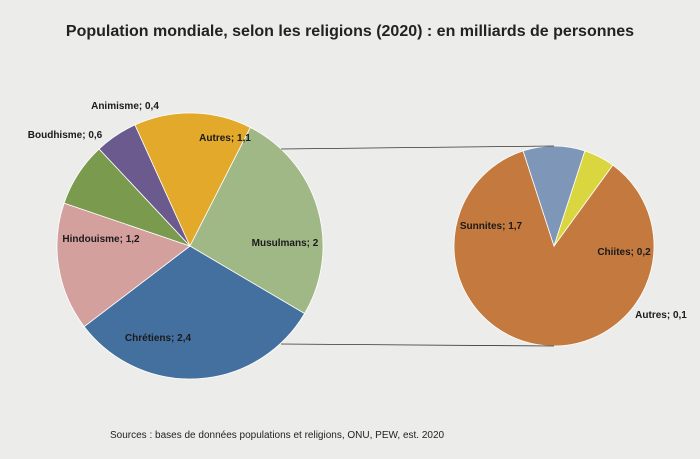 The image size is (700, 459). I want to click on label-hindouisme: Hindouisme; 1,2, so click(101, 239).